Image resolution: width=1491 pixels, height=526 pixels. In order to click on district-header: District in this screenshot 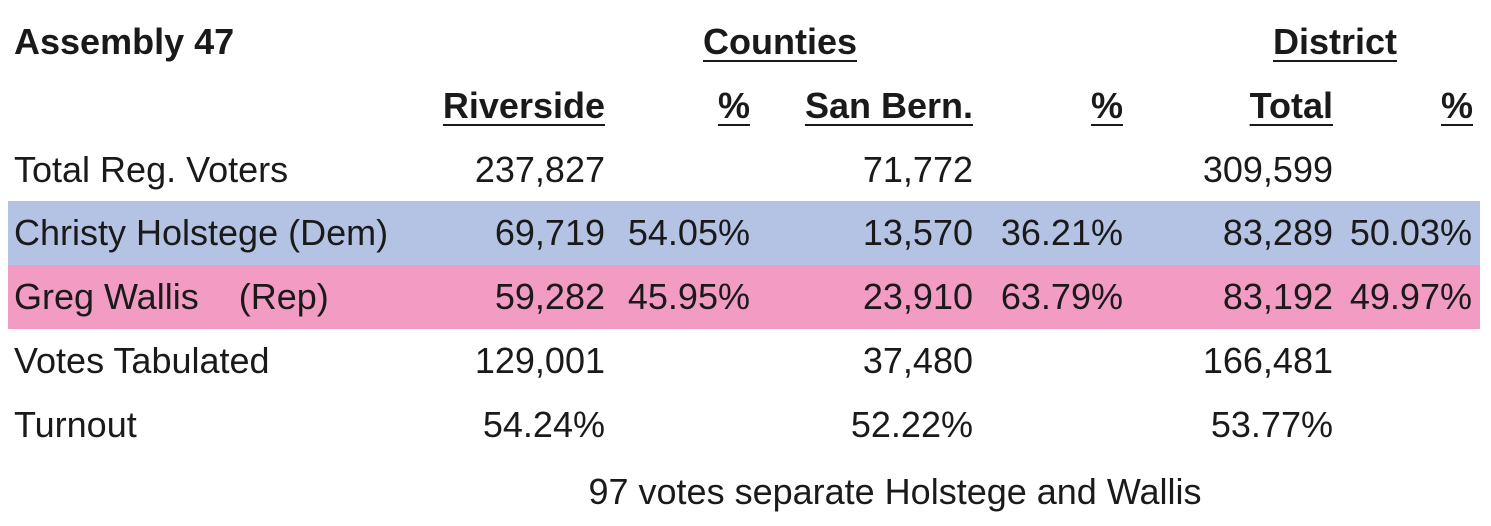, I will do `click(1335, 41)`.